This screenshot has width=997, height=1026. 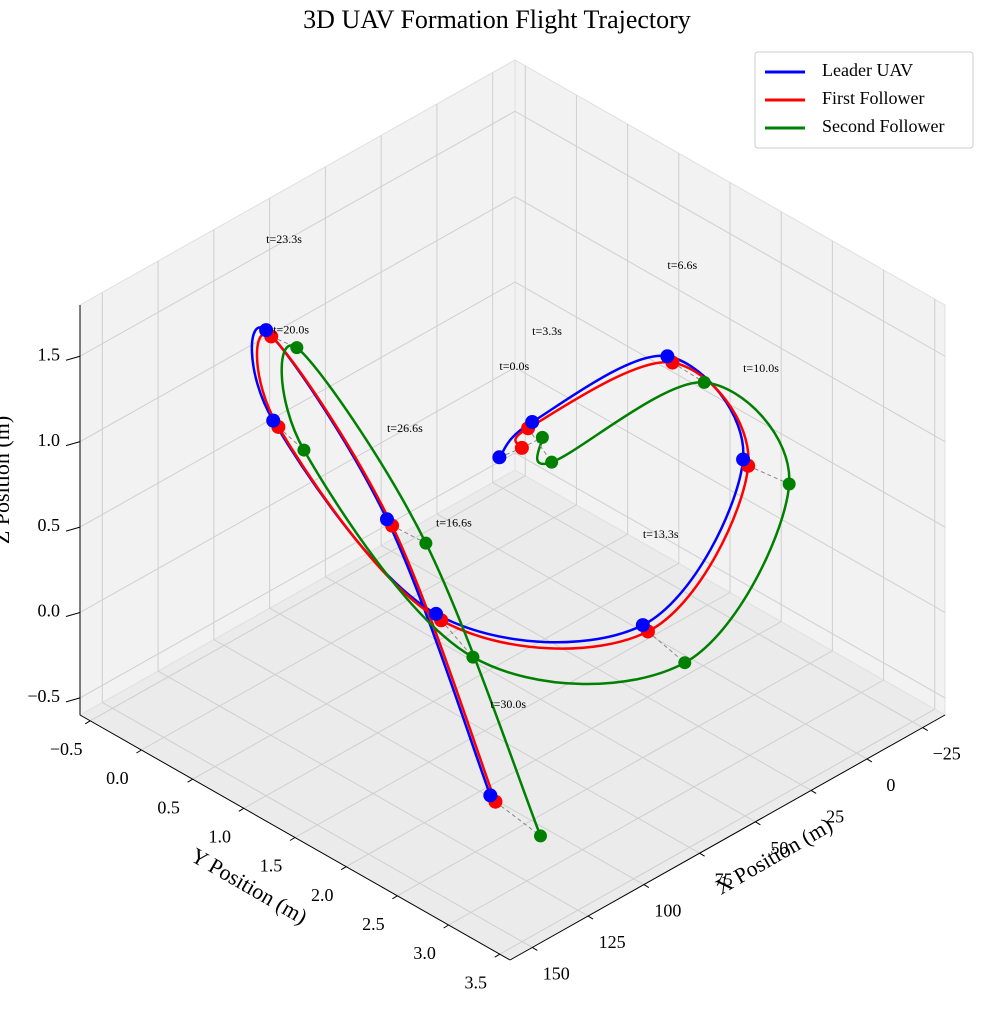 What do you see at coordinates (890, 785) in the screenshot?
I see `x-tick-label: 0` at bounding box center [890, 785].